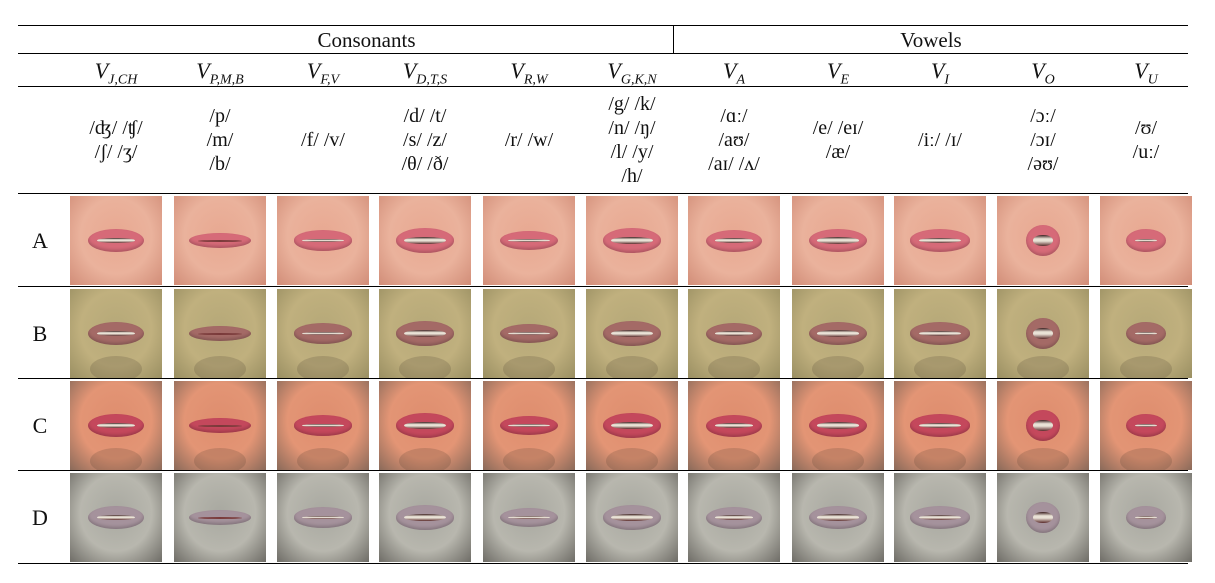 This screenshot has width=1215, height=583. Describe the element at coordinates (673, 39) in the screenshot. I see `group-divider` at that location.